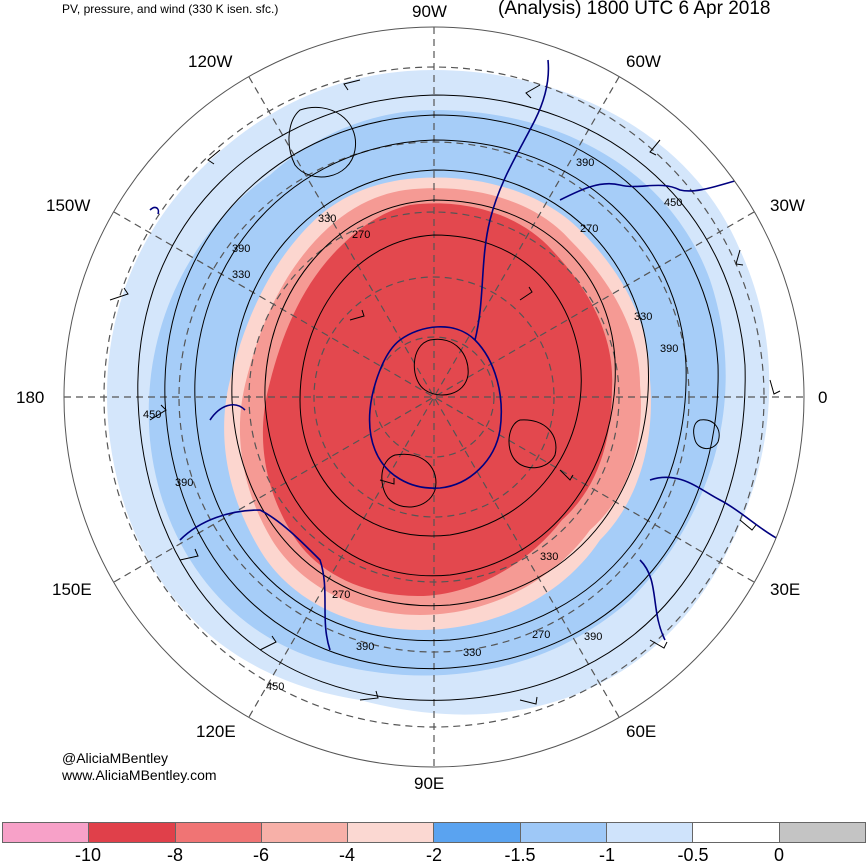  Describe the element at coordinates (139, 775) in the screenshot. I see `credit-website: www.AliciaMBentley.com` at that location.